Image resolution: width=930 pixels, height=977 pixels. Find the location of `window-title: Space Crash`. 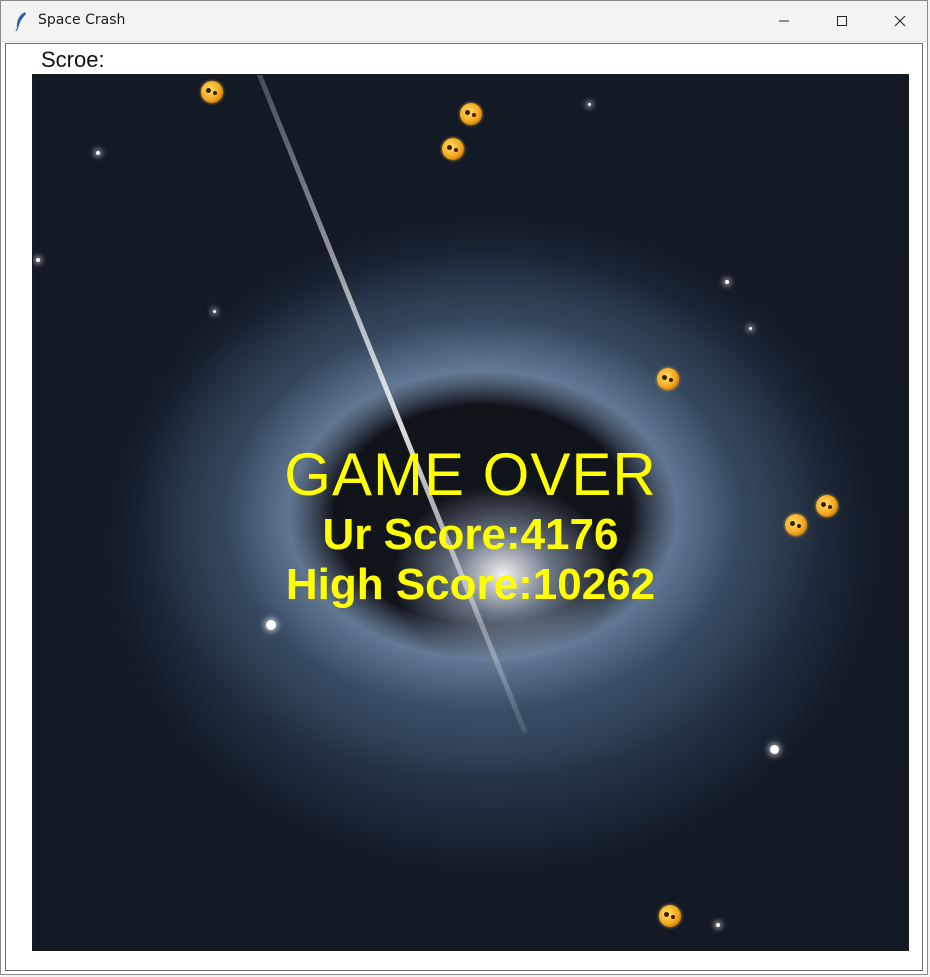

window-title: Space Crash is located at coordinates (82, 20).